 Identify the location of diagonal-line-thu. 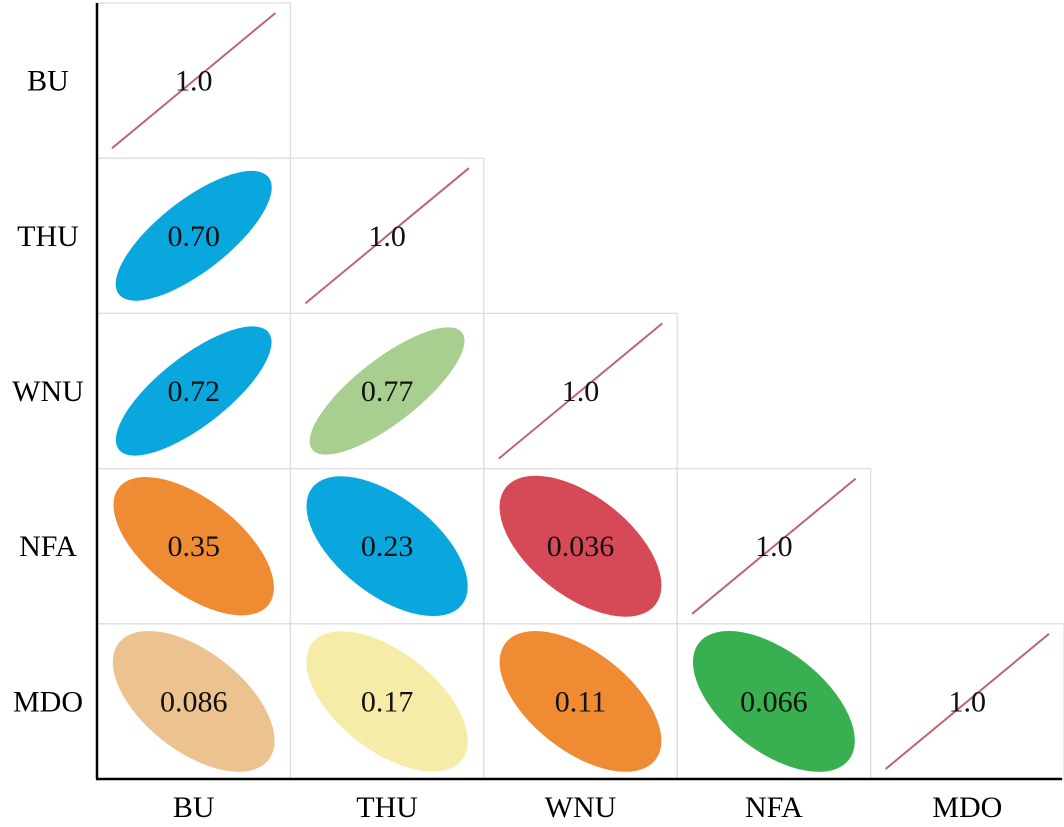
(387, 236).